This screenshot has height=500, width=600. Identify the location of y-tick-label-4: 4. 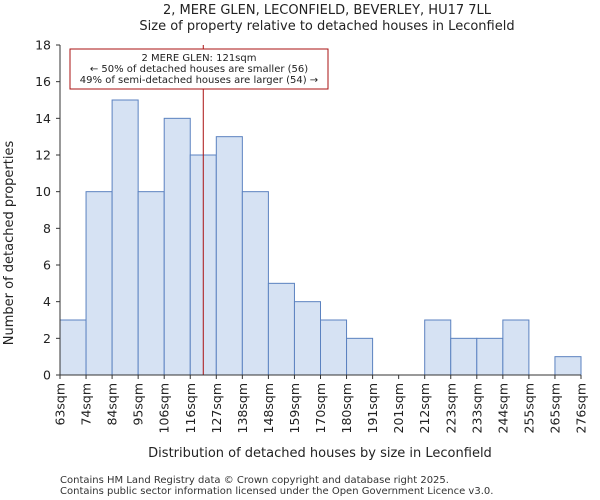
(47, 301).